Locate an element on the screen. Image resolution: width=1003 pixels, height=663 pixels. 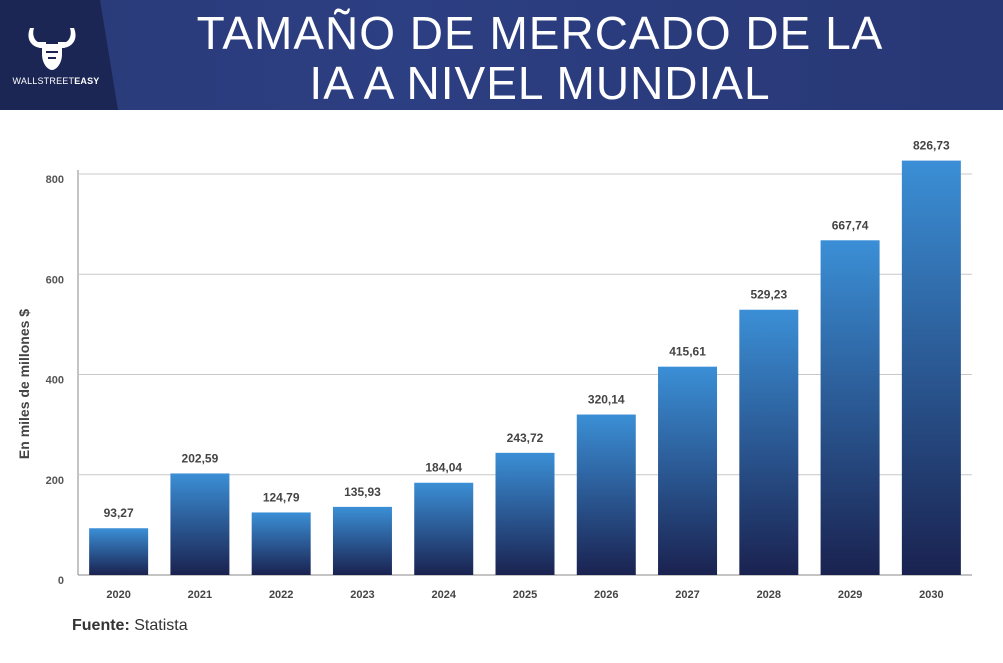
bar-2020 is located at coordinates (119, 551).